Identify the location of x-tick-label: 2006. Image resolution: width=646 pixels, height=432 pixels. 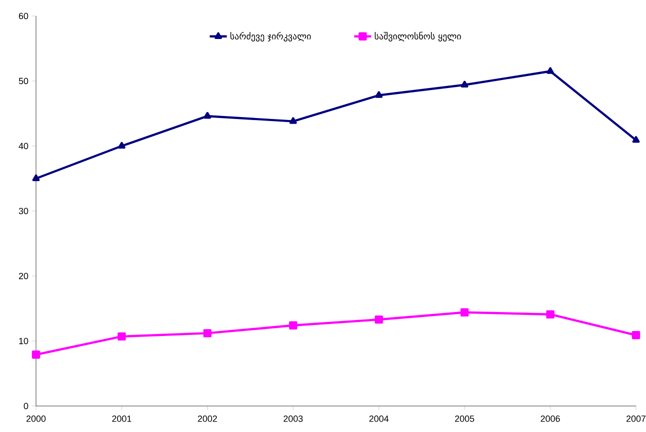
(550, 419).